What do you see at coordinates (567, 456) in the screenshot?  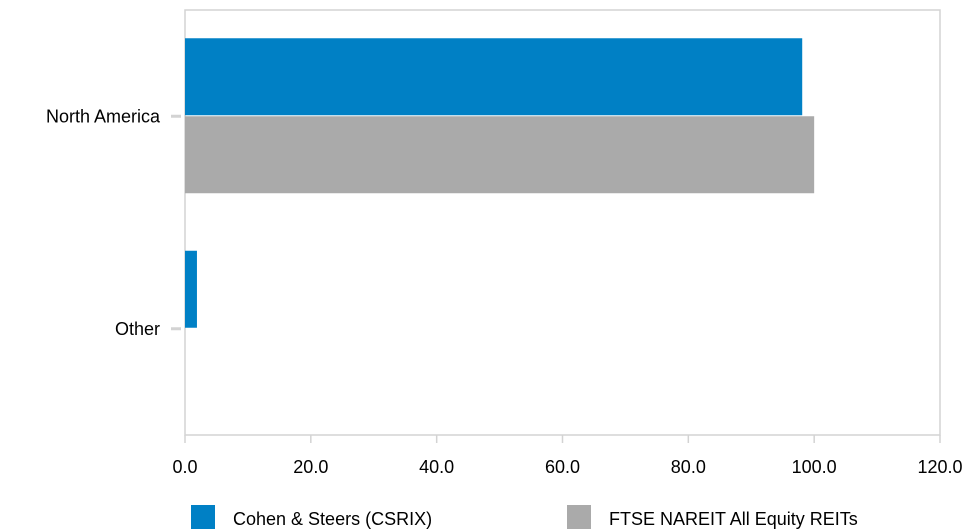 I see `x-axis: 0.0 20.0 40.0 60.0 80.0 100.0 120.0` at bounding box center [567, 456].